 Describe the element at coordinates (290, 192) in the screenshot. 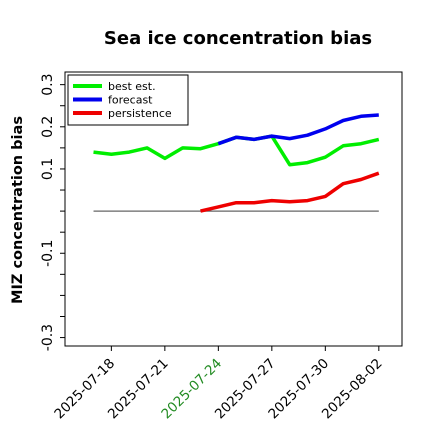

I see `series-line-persistence` at that location.